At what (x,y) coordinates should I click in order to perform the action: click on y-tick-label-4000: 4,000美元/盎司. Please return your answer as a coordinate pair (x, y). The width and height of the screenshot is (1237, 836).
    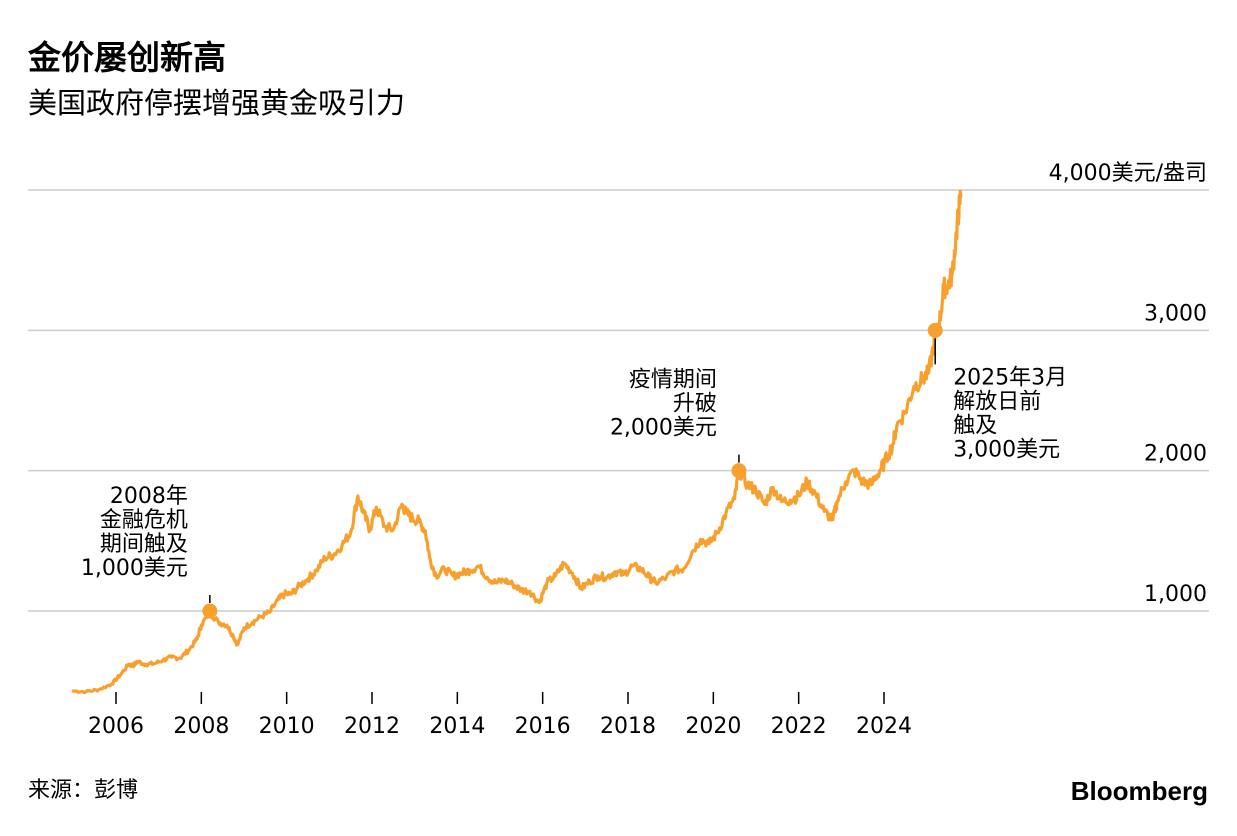
    Looking at the image, I should click on (1128, 173).